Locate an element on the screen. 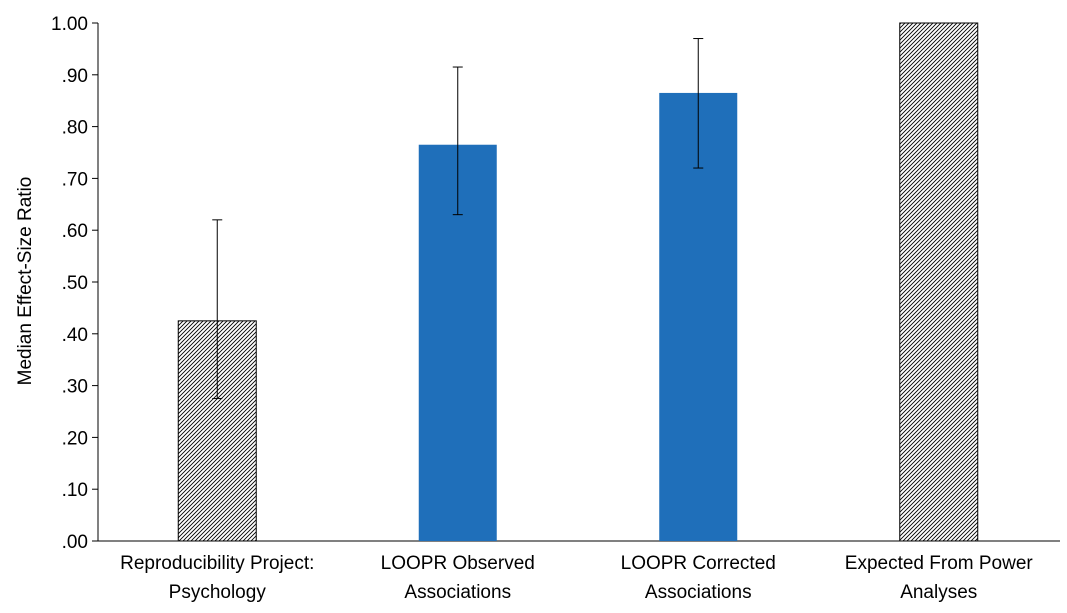 This screenshot has width=1067, height=613. y-tick-label: 1.00 is located at coordinates (69, 24).